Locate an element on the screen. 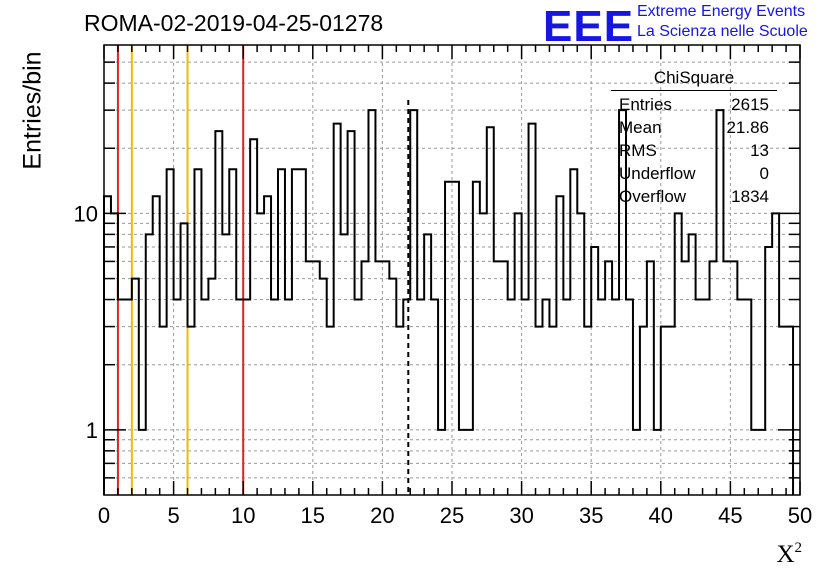 The image size is (836, 572). stats-row-entries: Entries 2615 is located at coordinates (694, 104).